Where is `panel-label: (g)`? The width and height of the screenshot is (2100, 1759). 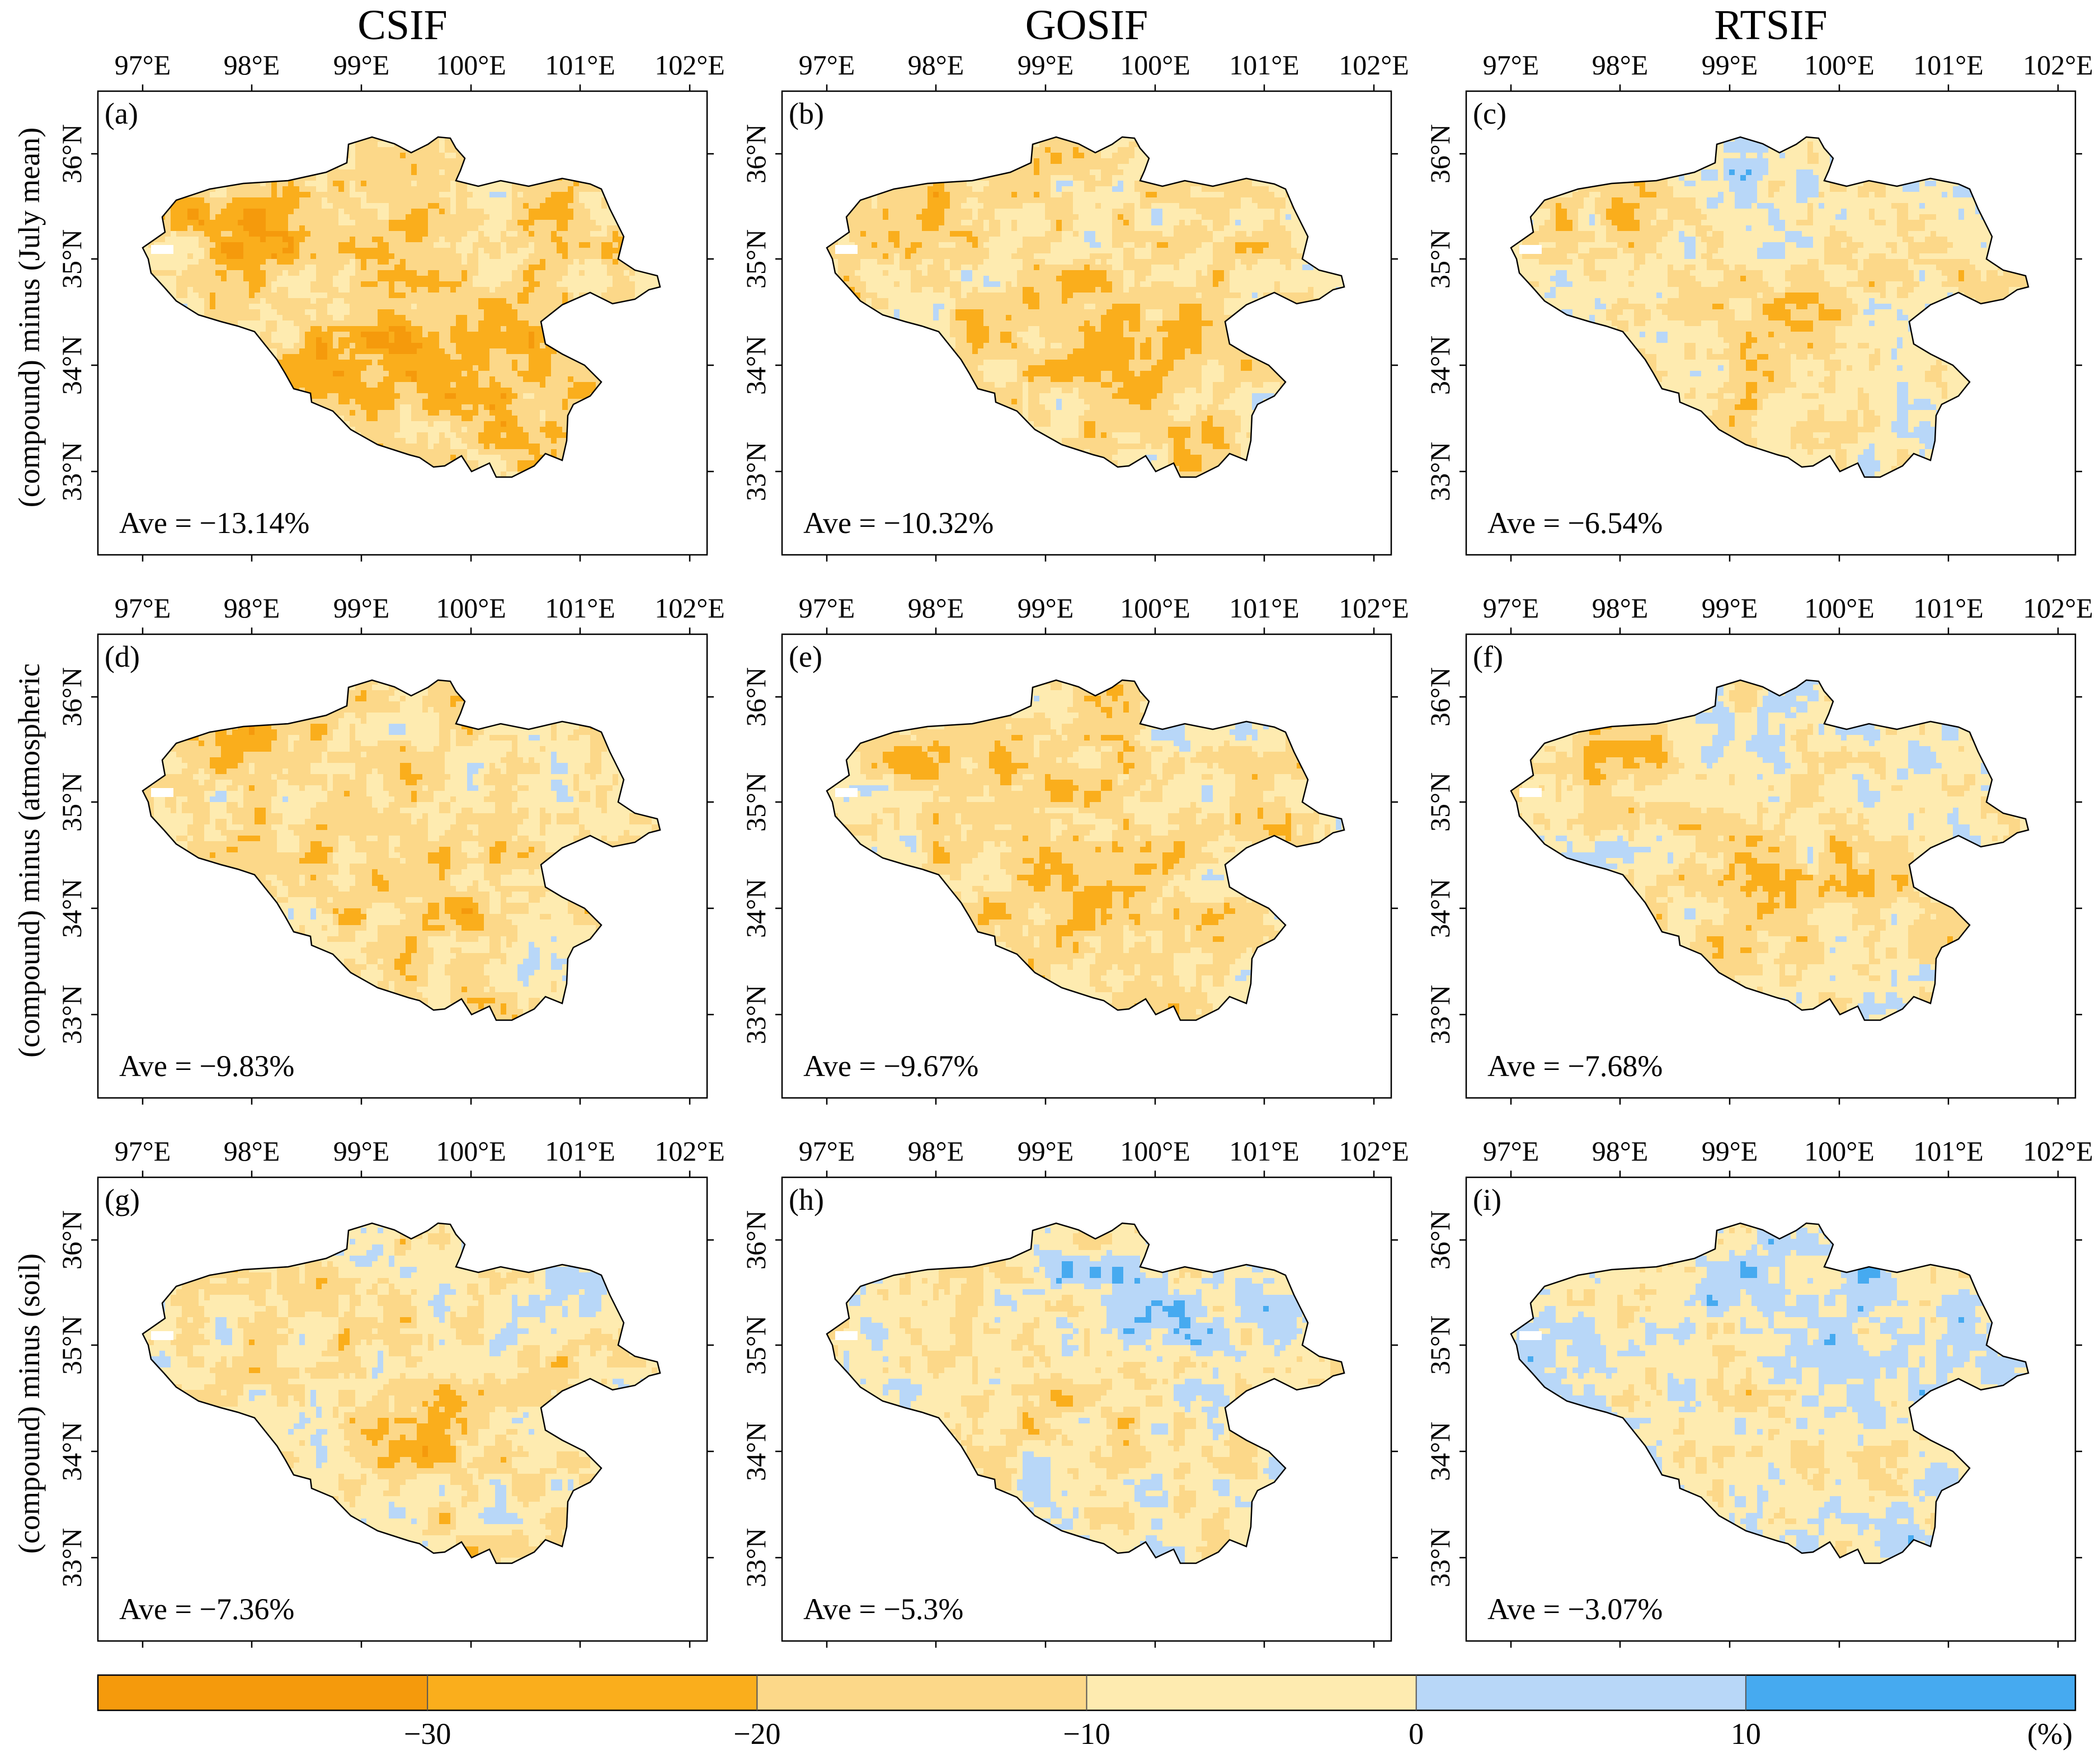
panel-label: (g) is located at coordinates (122, 1199).